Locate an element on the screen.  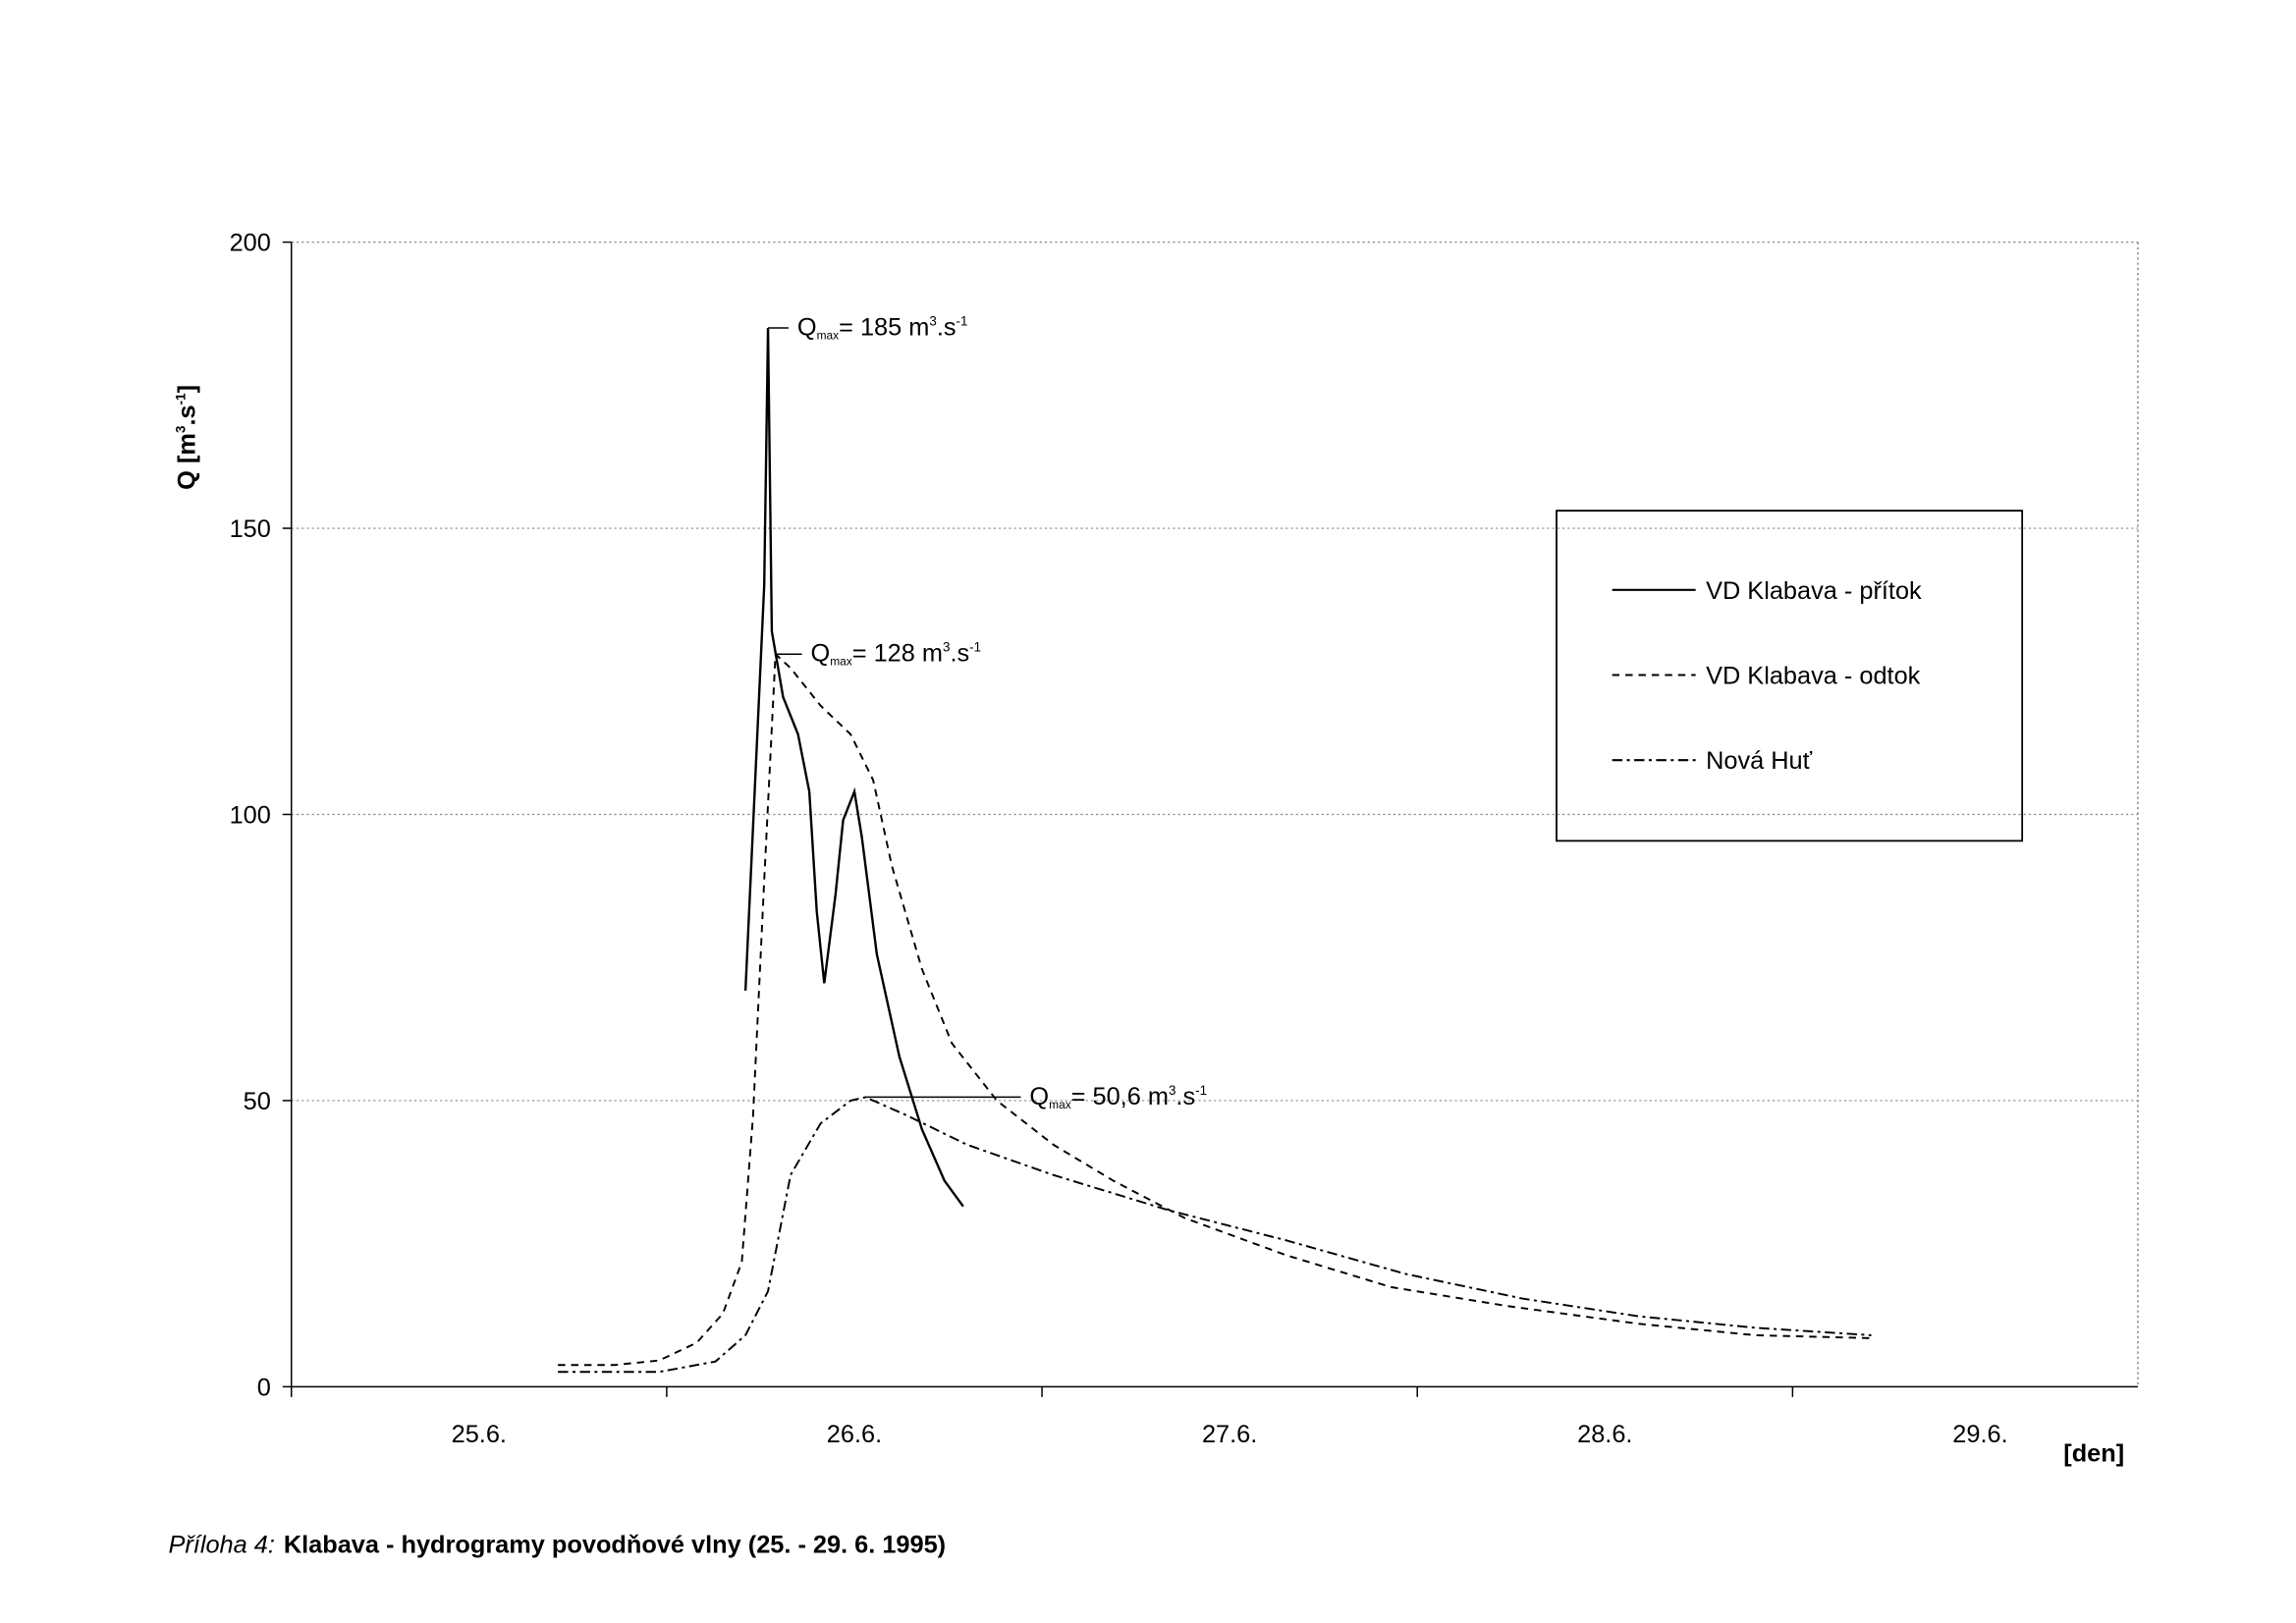
text-part: = 50,6 m is located at coordinates (1120, 1096).